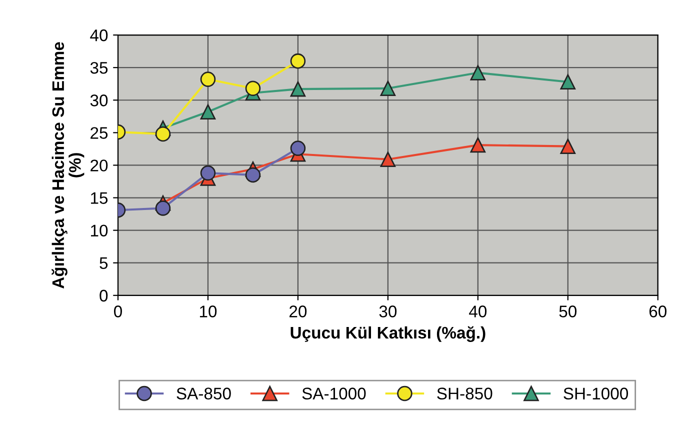  What do you see at coordinates (99, 230) in the screenshot?
I see `y-tick-label: 10` at bounding box center [99, 230].